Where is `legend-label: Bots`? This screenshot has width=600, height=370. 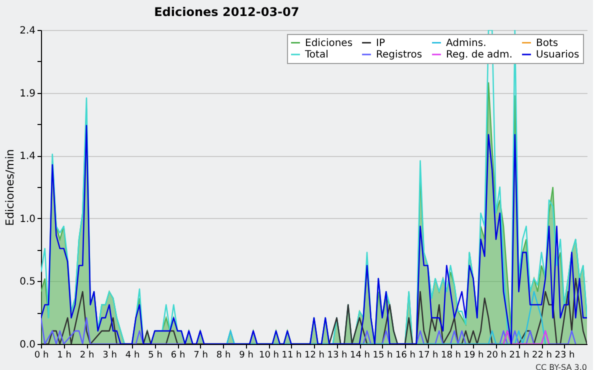
legend-label: Bots is located at coordinates (547, 43).